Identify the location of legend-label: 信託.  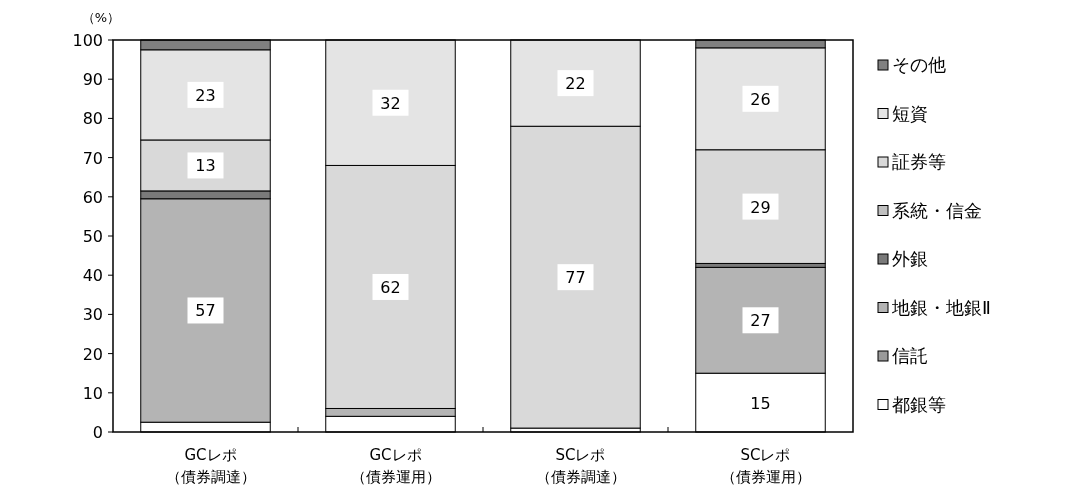
(910, 355).